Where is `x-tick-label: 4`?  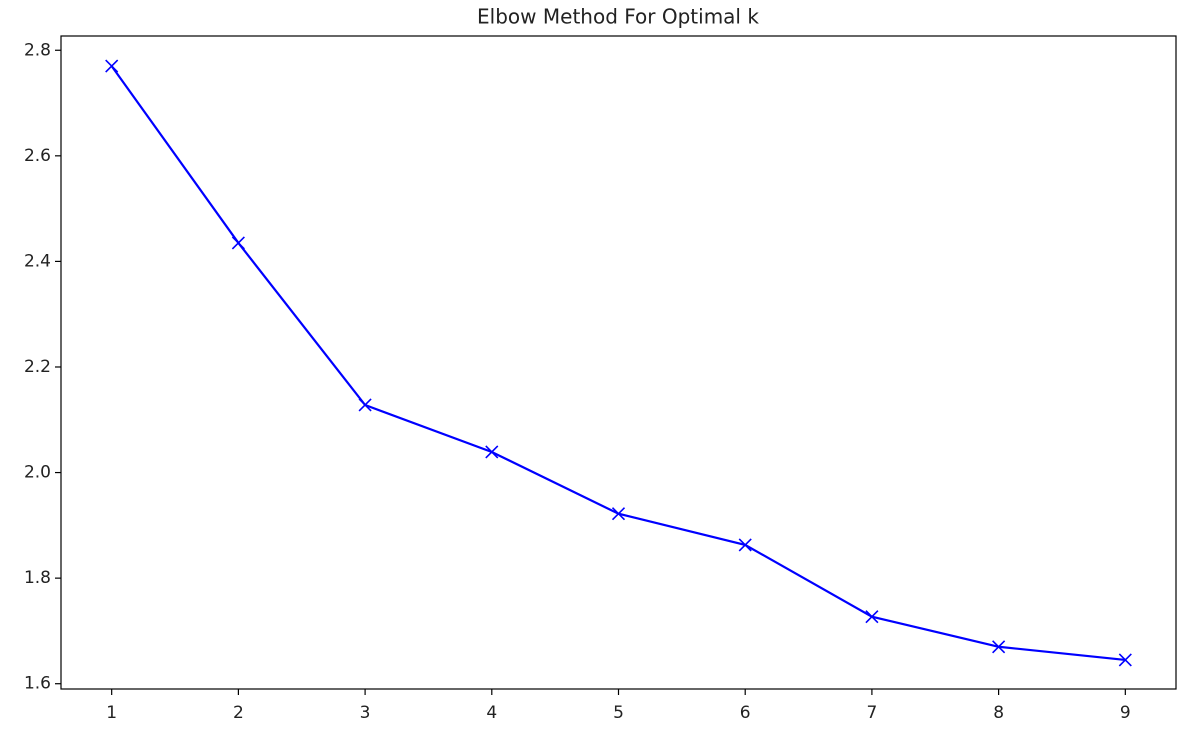
x-tick-label: 4 is located at coordinates (491, 713).